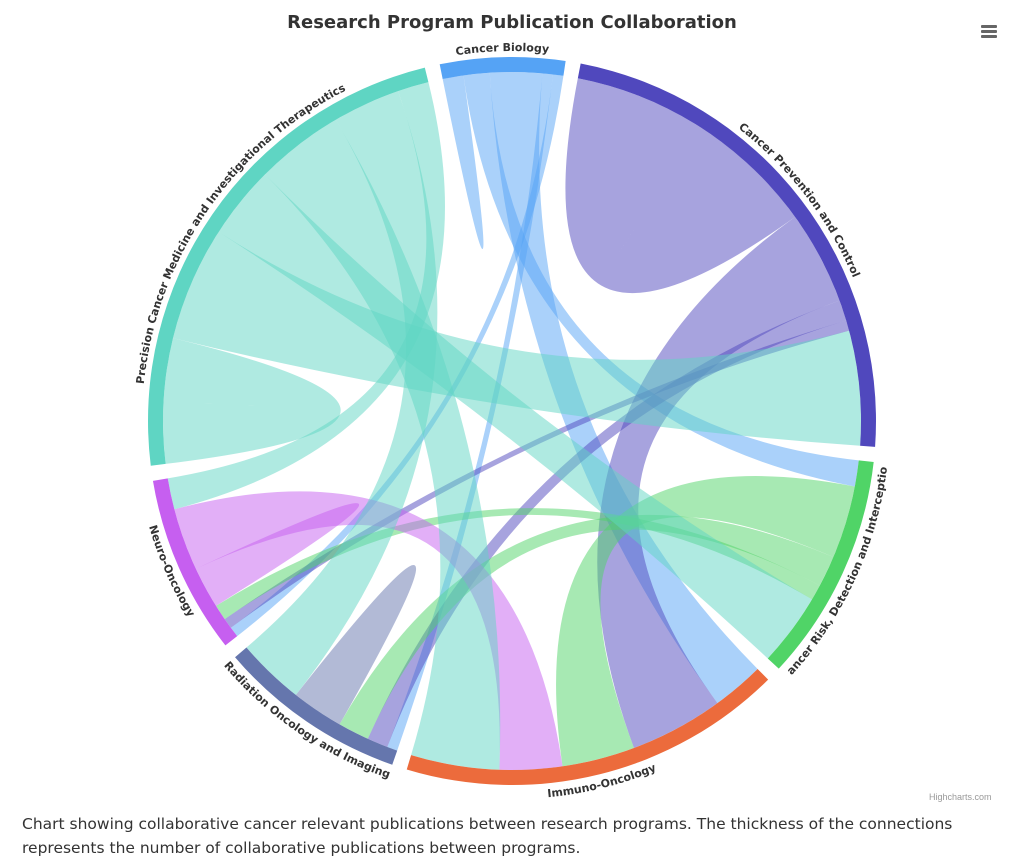 The width and height of the screenshot is (1033, 865). I want to click on node-radiation-oncology-and-imaging, so click(316, 706).